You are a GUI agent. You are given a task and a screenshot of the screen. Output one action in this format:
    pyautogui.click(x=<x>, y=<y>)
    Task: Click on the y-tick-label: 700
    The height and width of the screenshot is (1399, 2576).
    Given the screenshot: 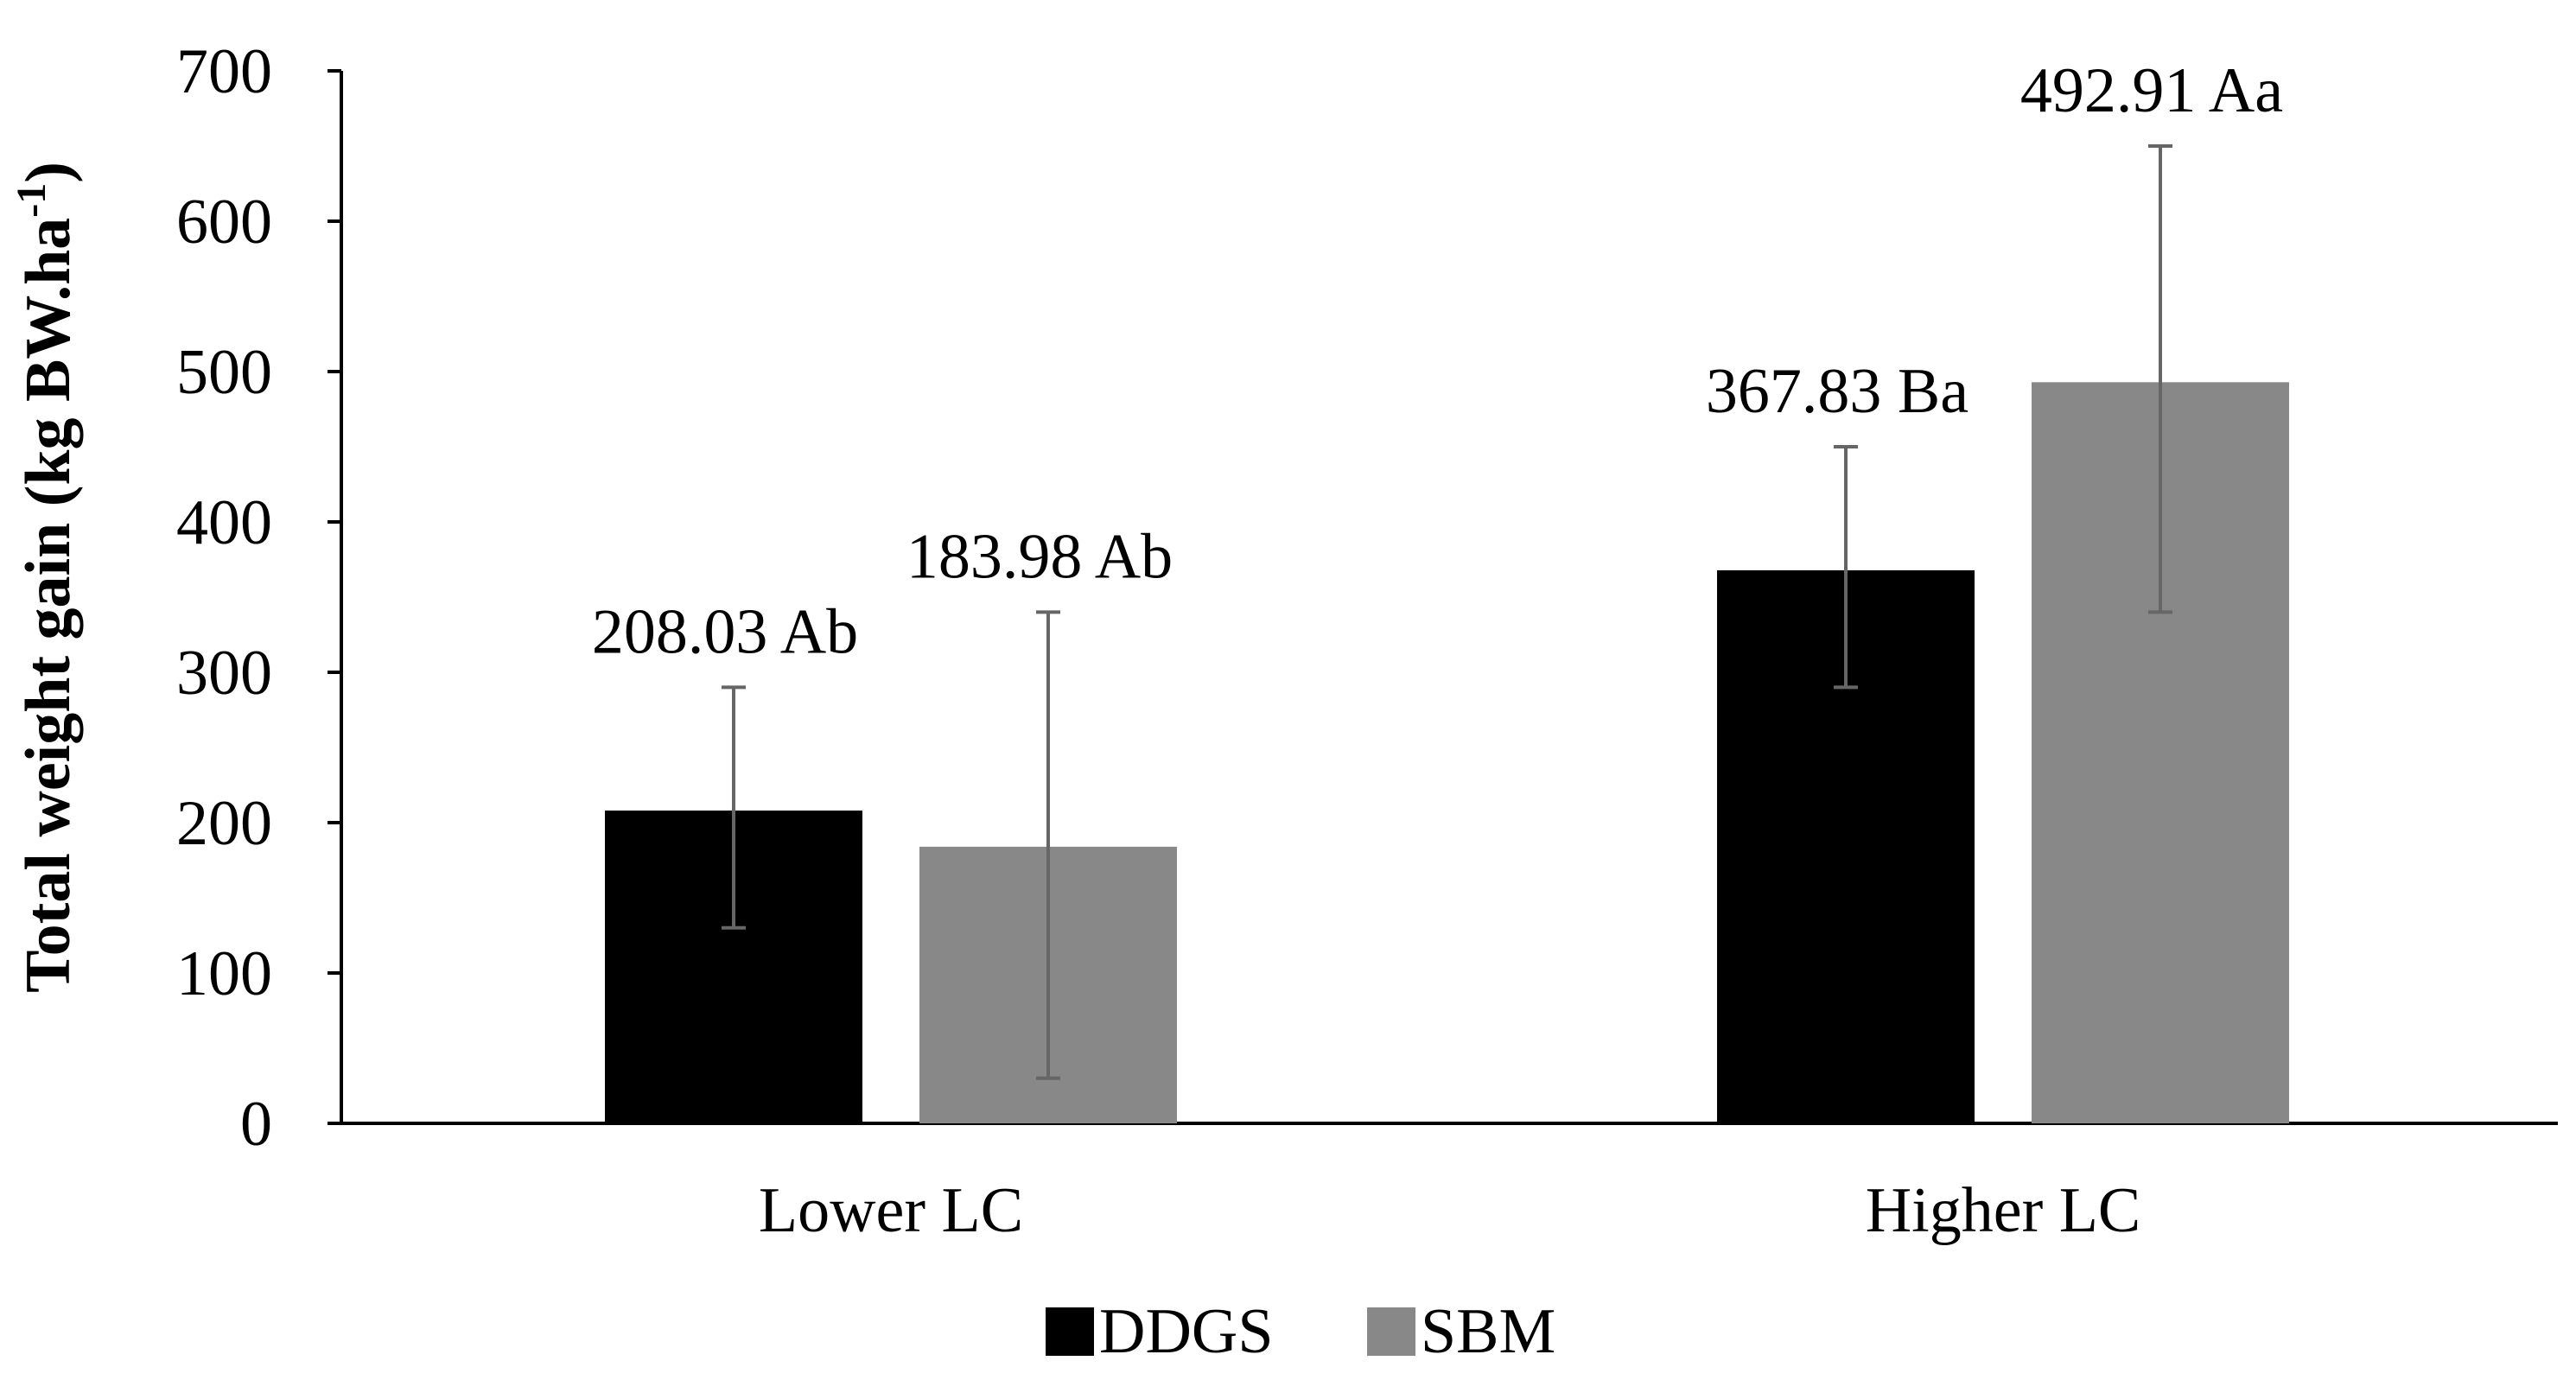 What is the action you would take?
    pyautogui.click(x=224, y=71)
    